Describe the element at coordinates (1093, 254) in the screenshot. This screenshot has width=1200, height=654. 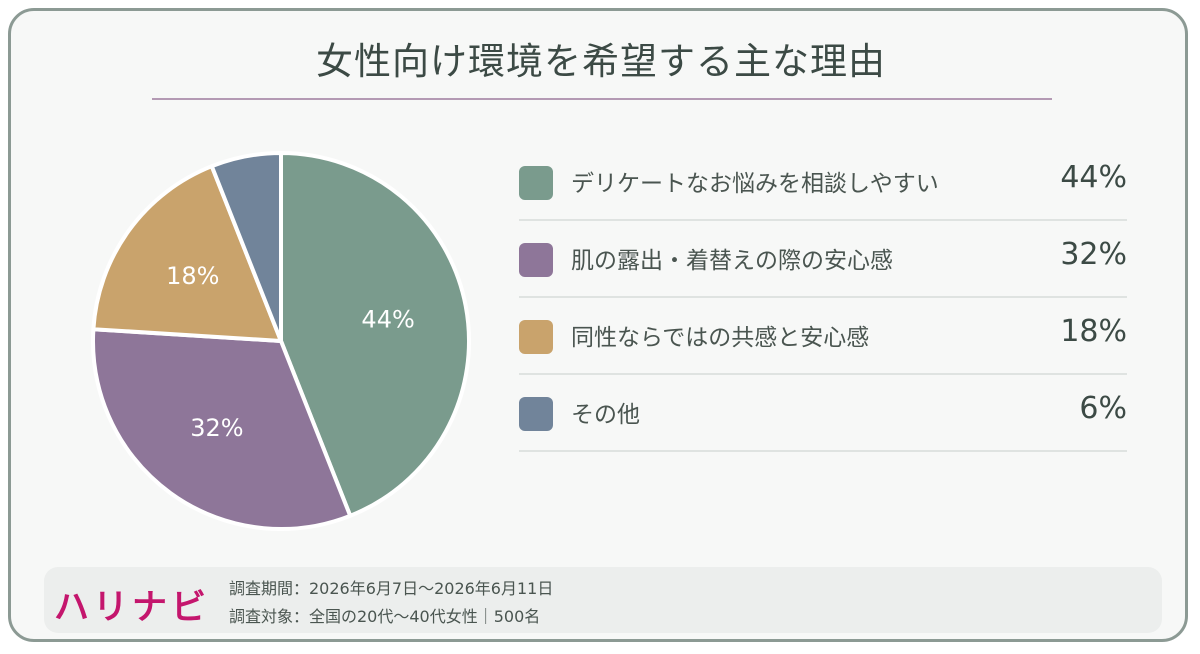
I see `legend-value: 32%` at that location.